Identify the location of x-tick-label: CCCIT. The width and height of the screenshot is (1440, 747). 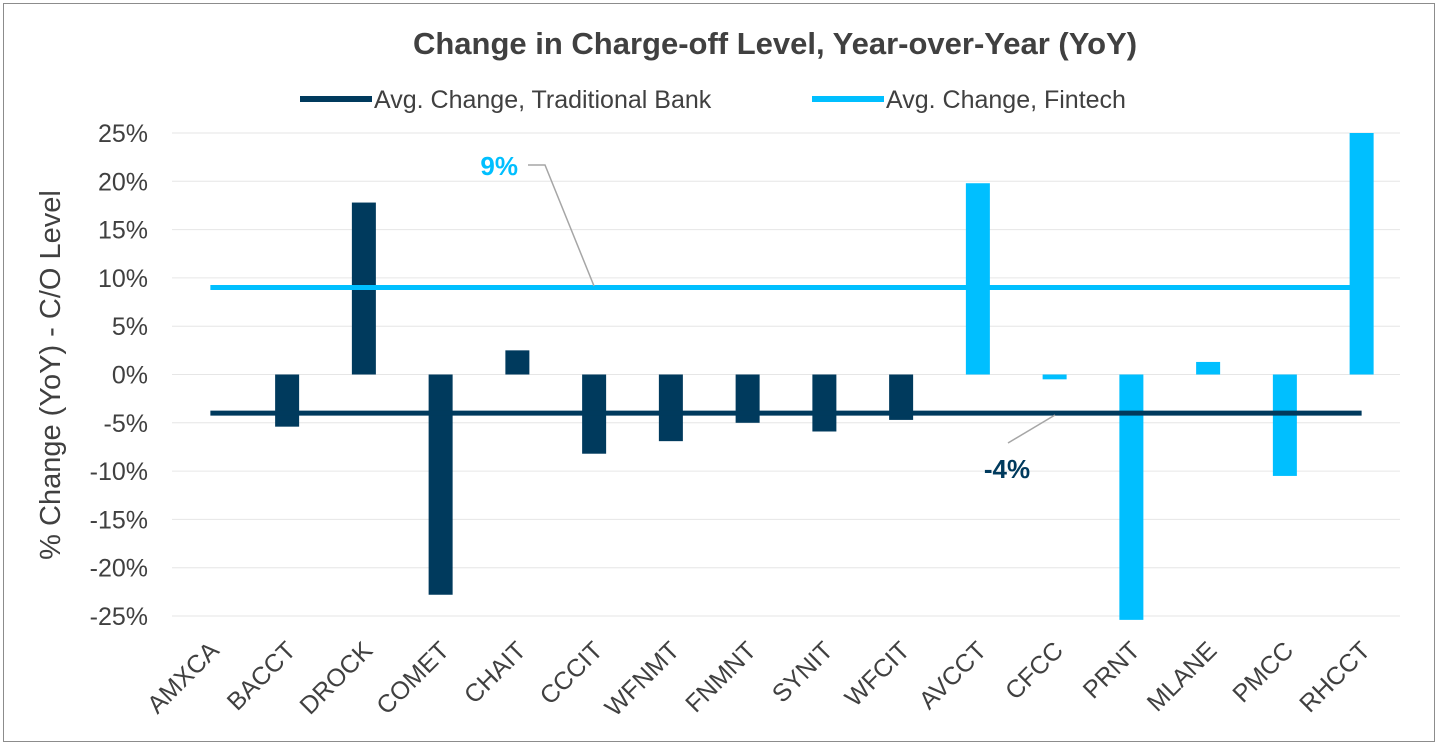
(572, 673).